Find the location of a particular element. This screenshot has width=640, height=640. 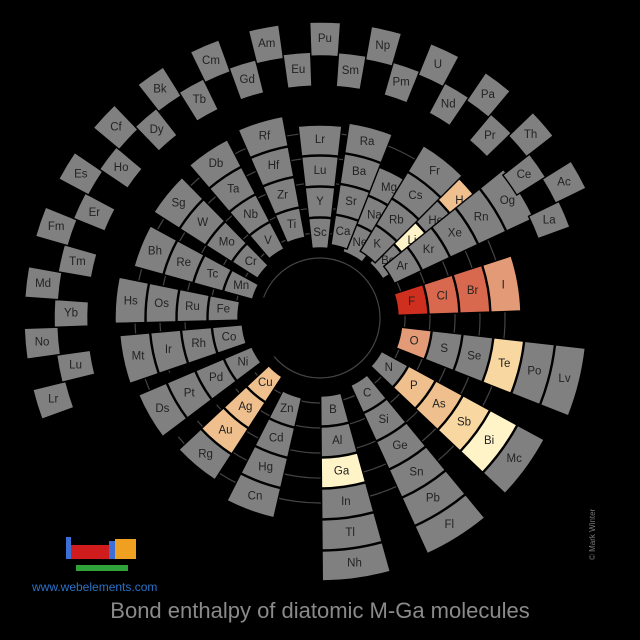

element-cell-rb: Rb is located at coordinates (397, 219).